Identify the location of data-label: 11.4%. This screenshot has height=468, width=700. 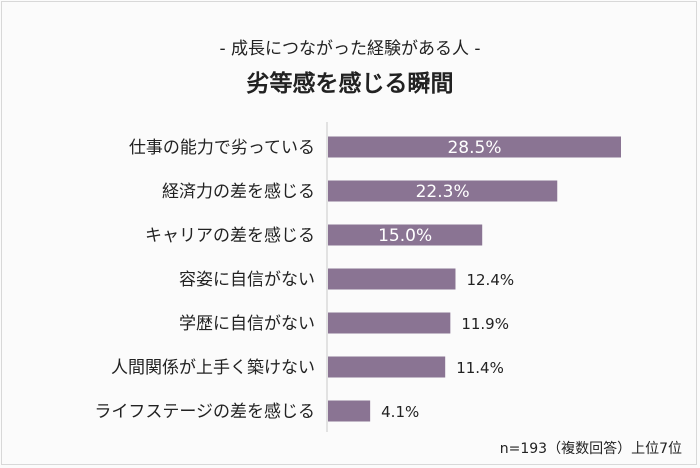
(480, 368).